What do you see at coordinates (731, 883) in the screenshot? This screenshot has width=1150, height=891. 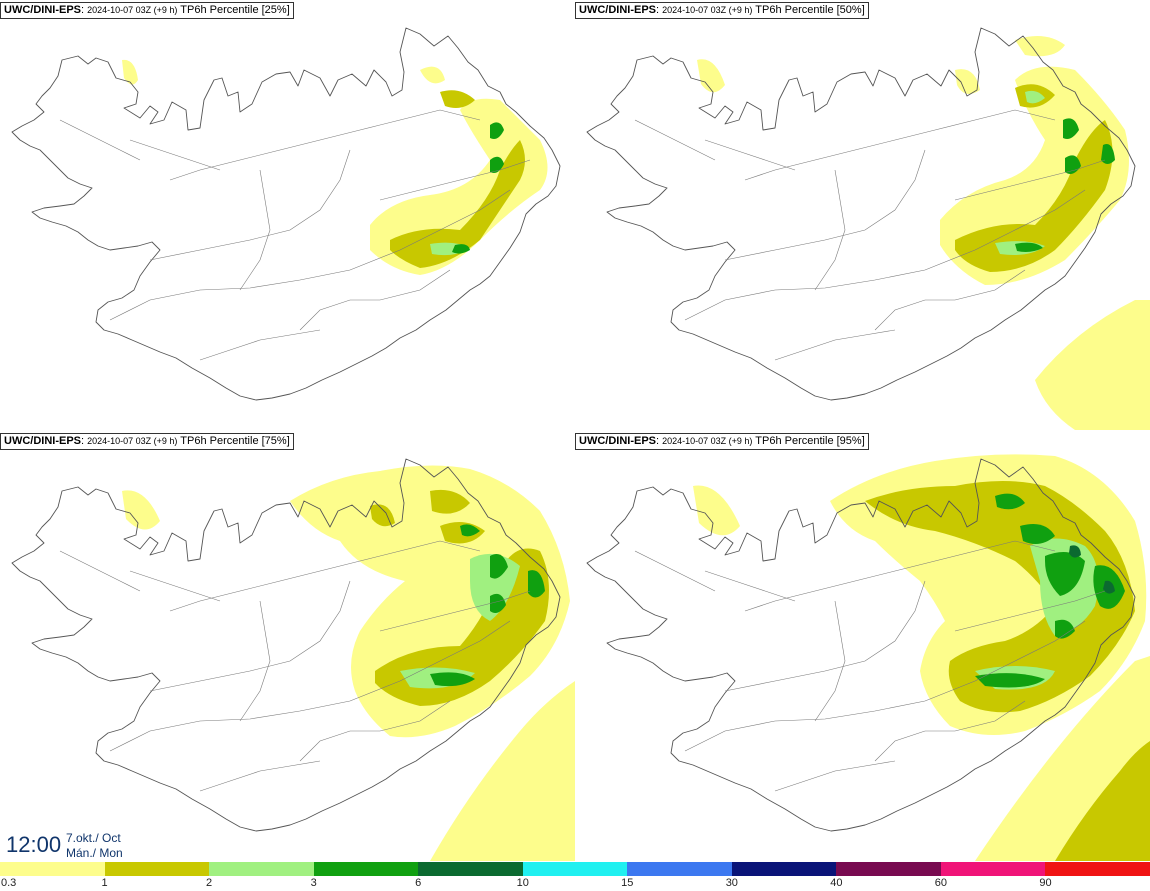 I see `colorbar-tick-label: 30` at bounding box center [731, 883].